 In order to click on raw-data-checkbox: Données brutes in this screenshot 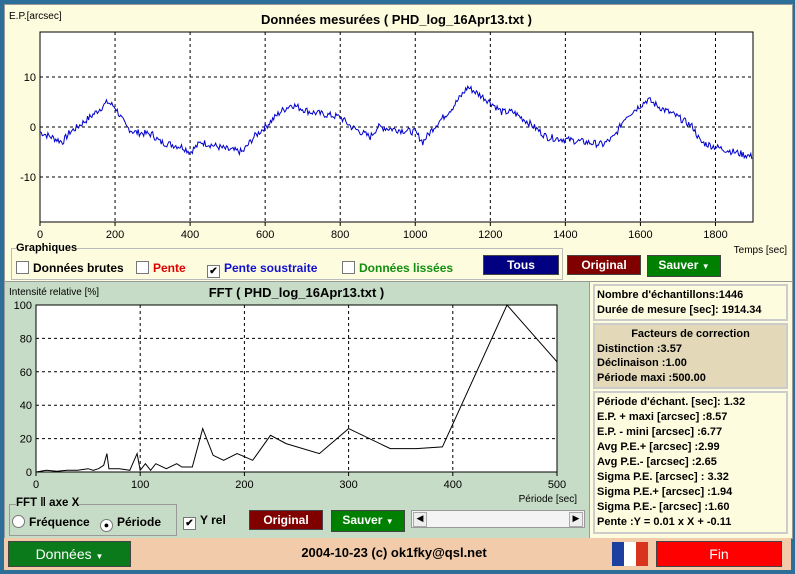, I will do `click(70, 268)`.